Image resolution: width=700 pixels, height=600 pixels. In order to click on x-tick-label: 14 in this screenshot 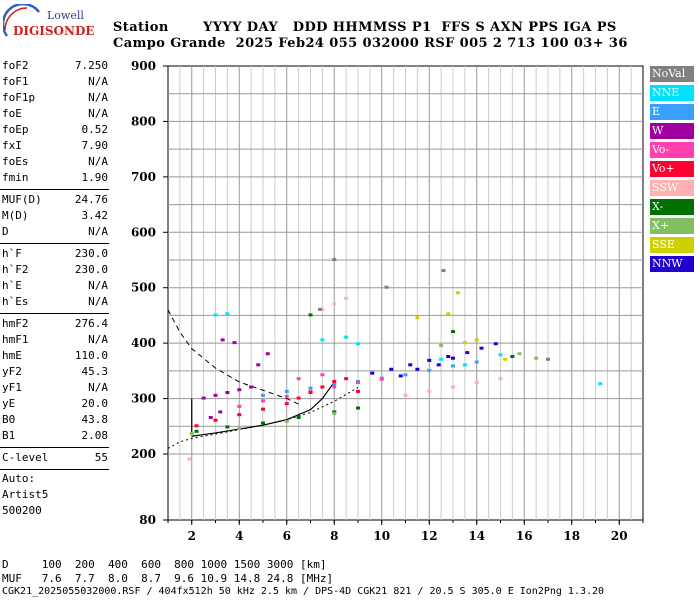, I will do `click(476, 536)`.